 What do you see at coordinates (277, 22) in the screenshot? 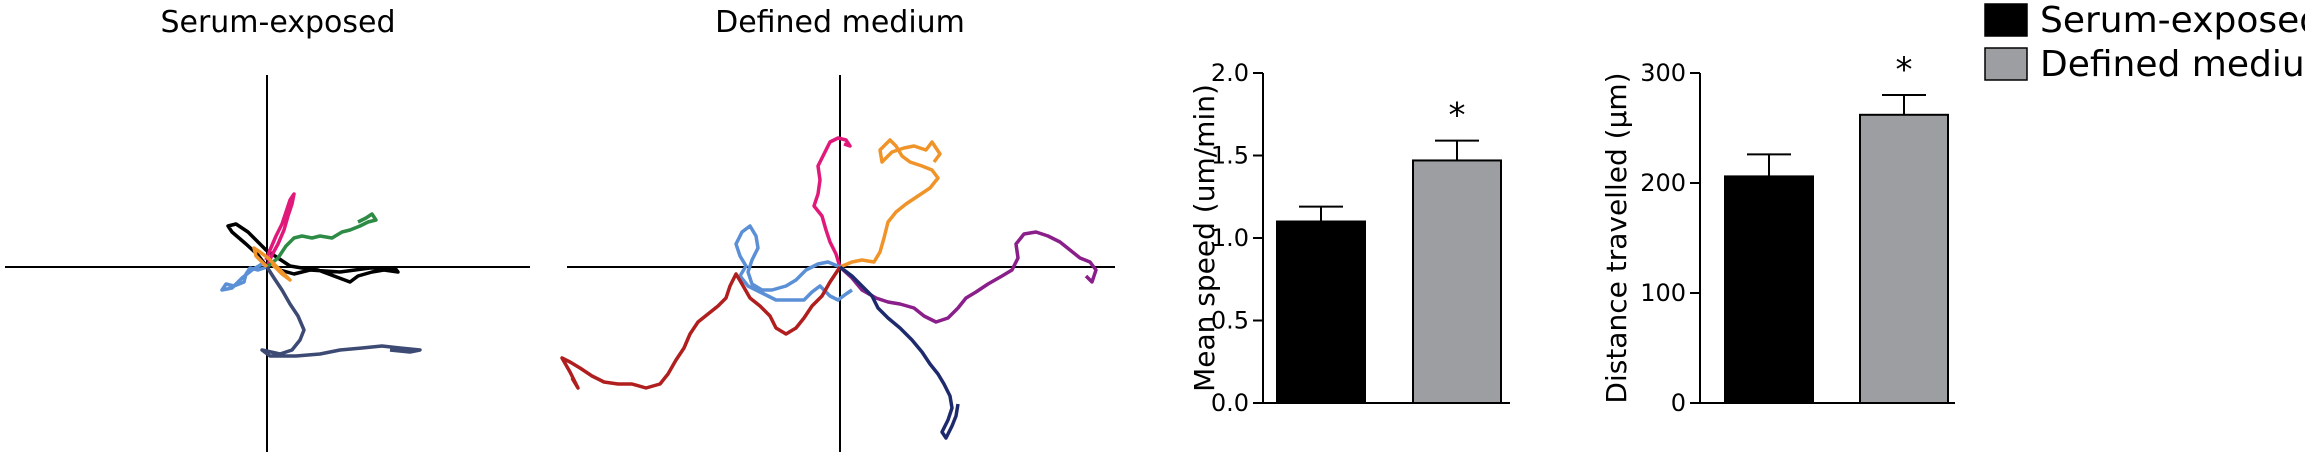
I see `track-plot-title: Serum-exposed` at bounding box center [277, 22].